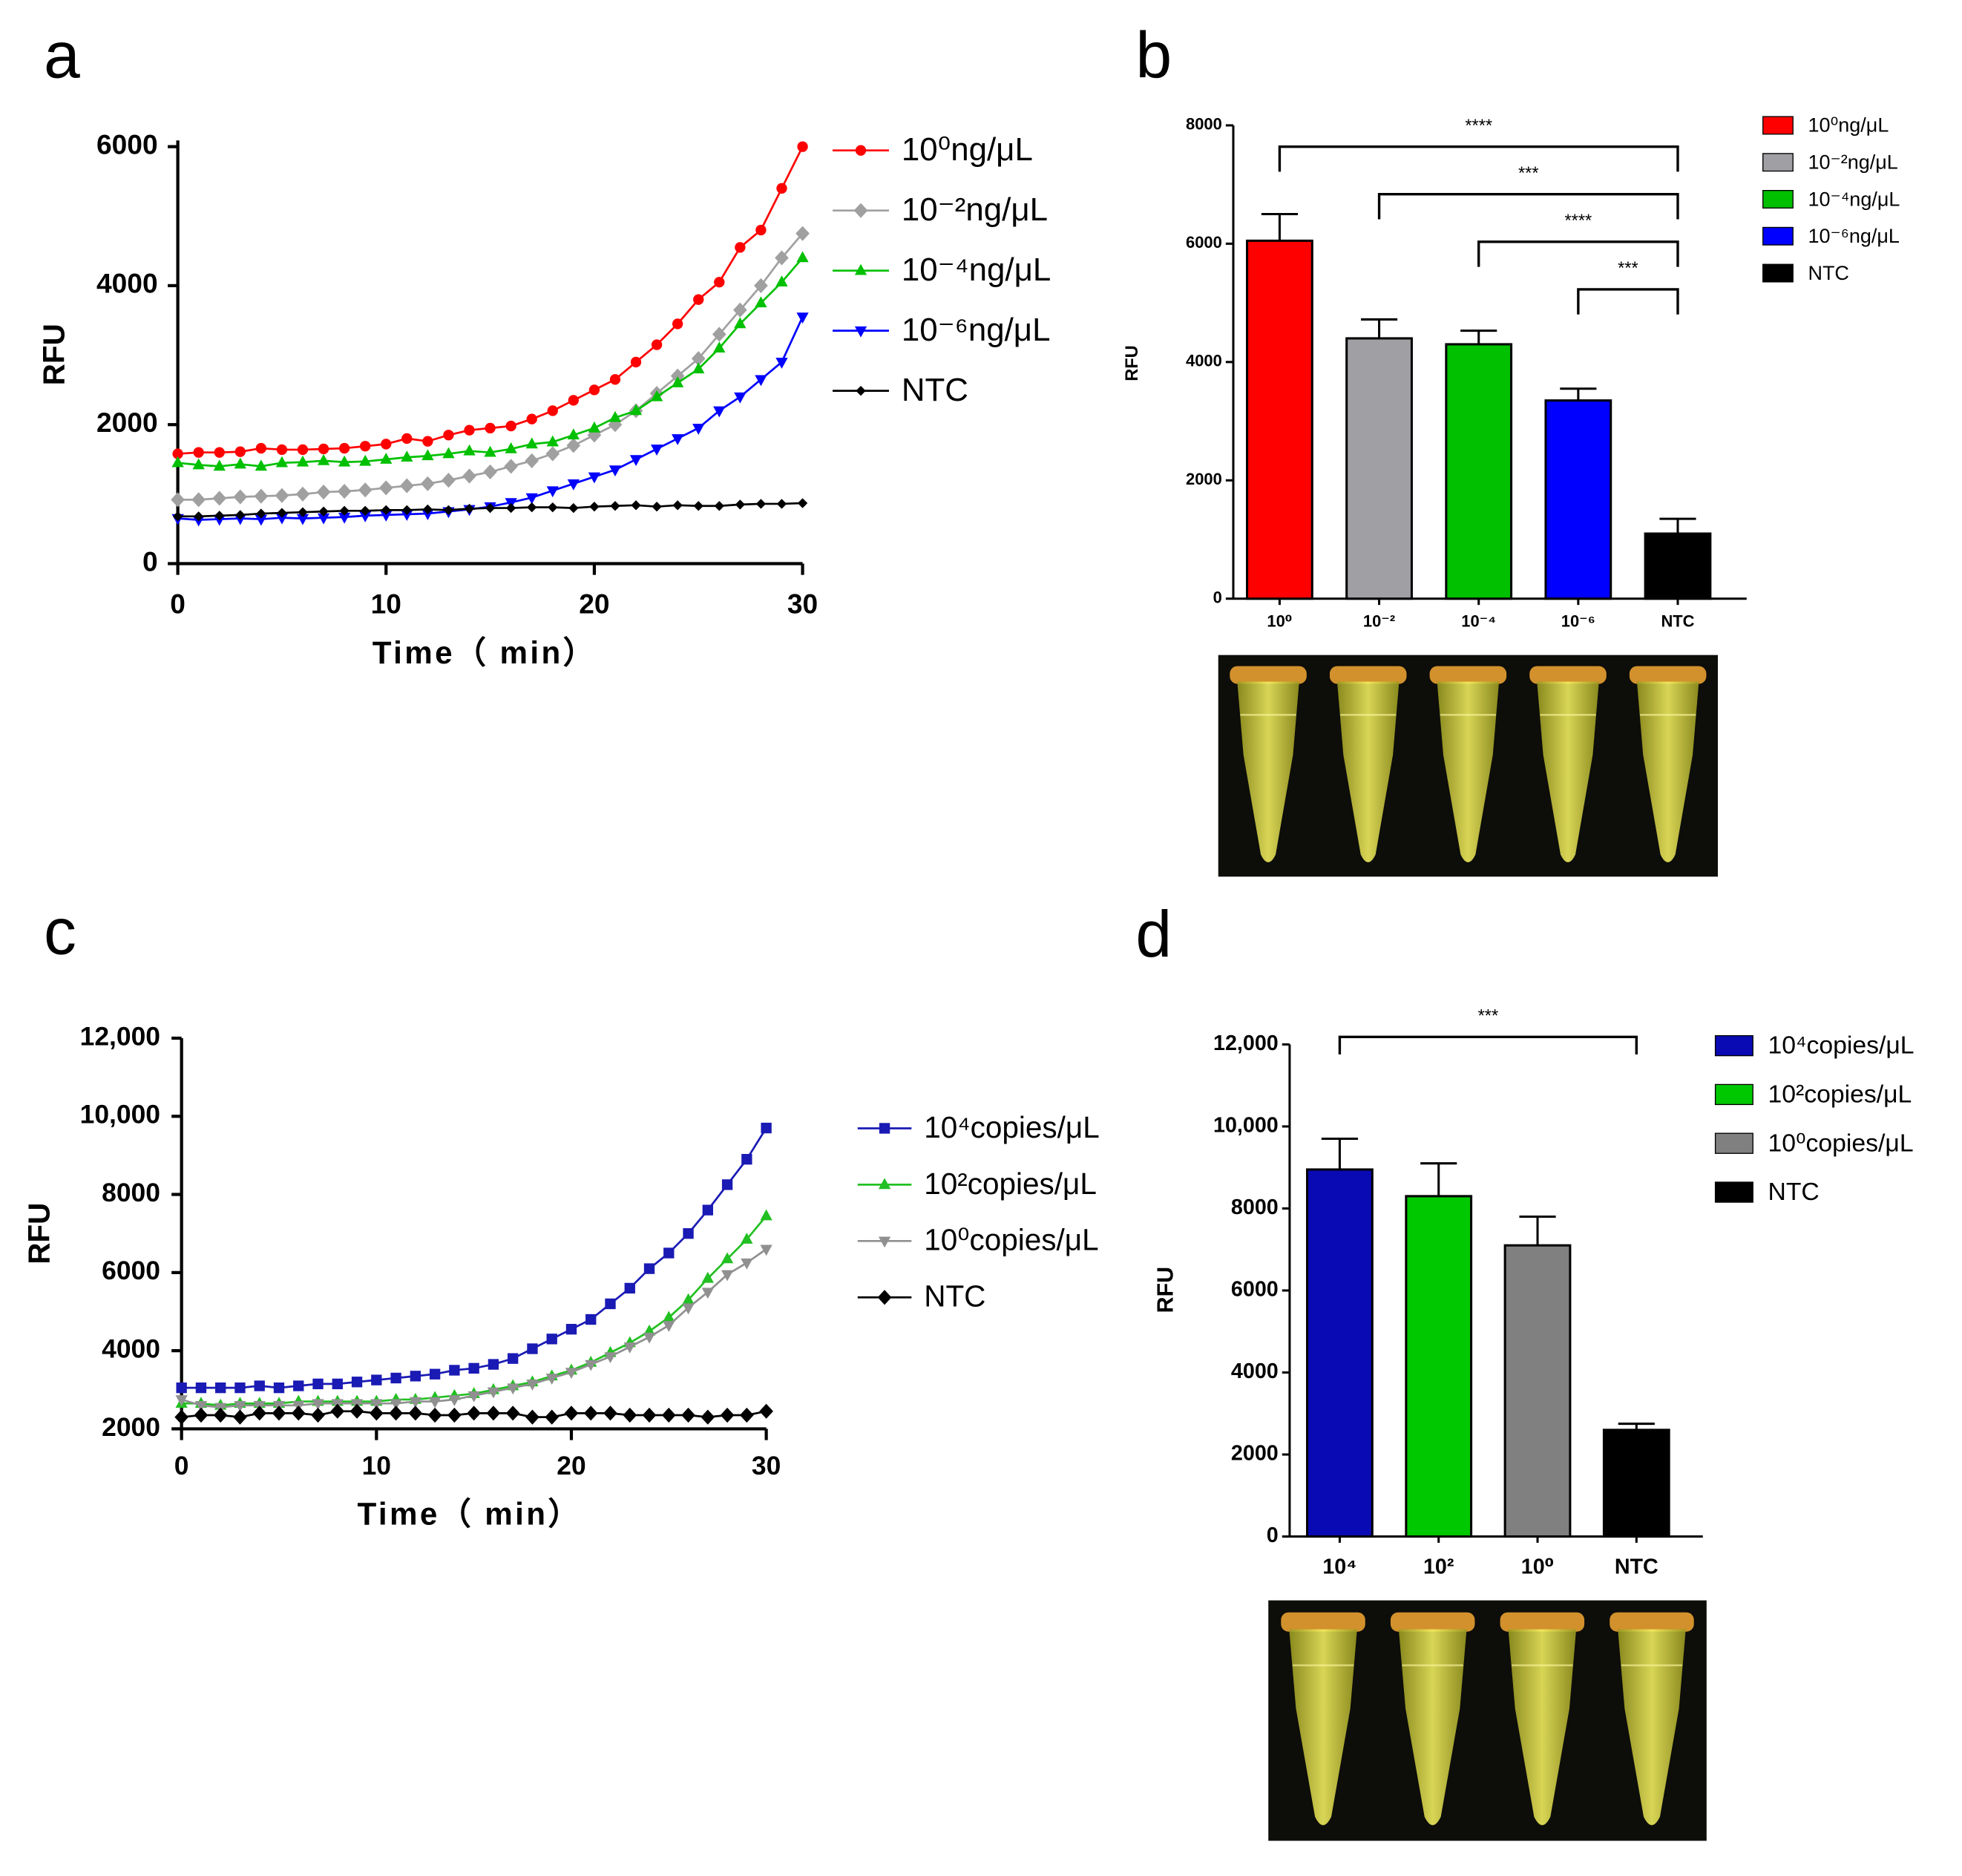 The height and width of the screenshot is (1876, 1962). I want to click on bar, so click(1537, 1391).